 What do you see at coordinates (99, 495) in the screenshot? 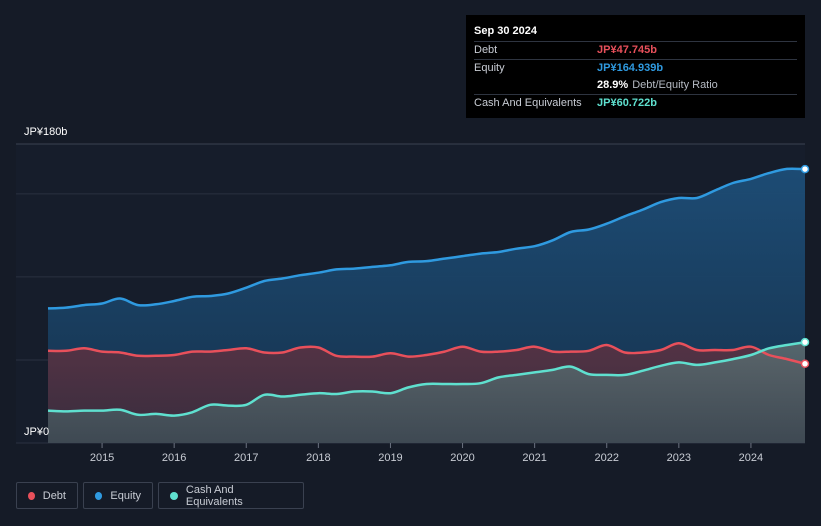
I see `equity-dot-icon` at bounding box center [99, 495].